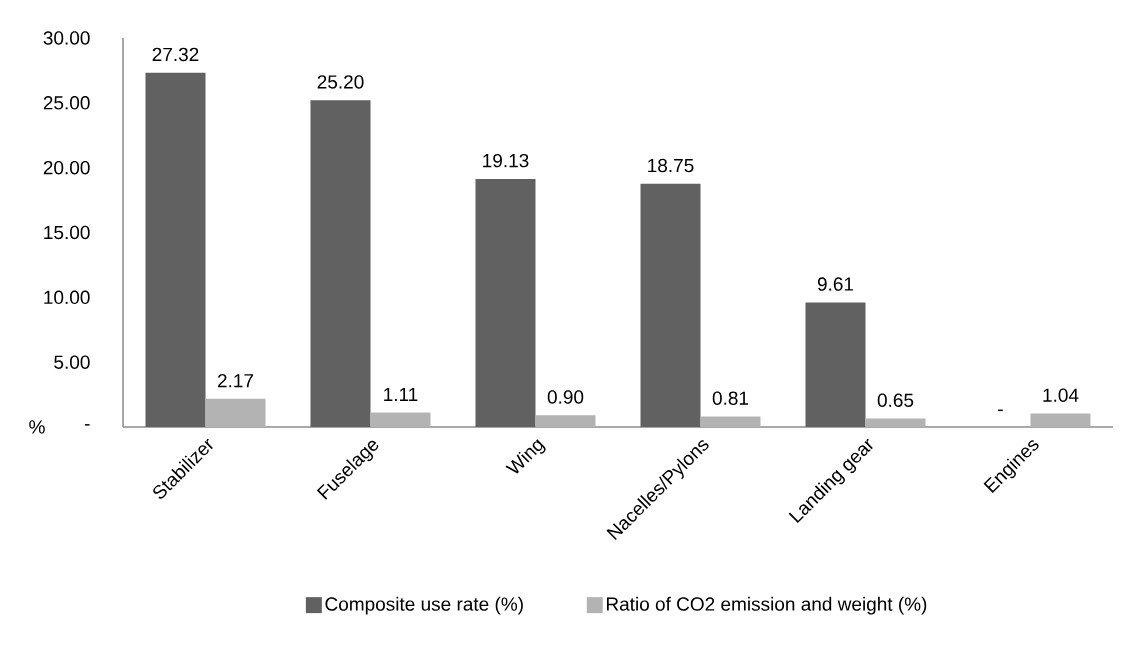 This screenshot has width=1136, height=663. What do you see at coordinates (340, 82) in the screenshot?
I see `data-label: 25.20` at bounding box center [340, 82].